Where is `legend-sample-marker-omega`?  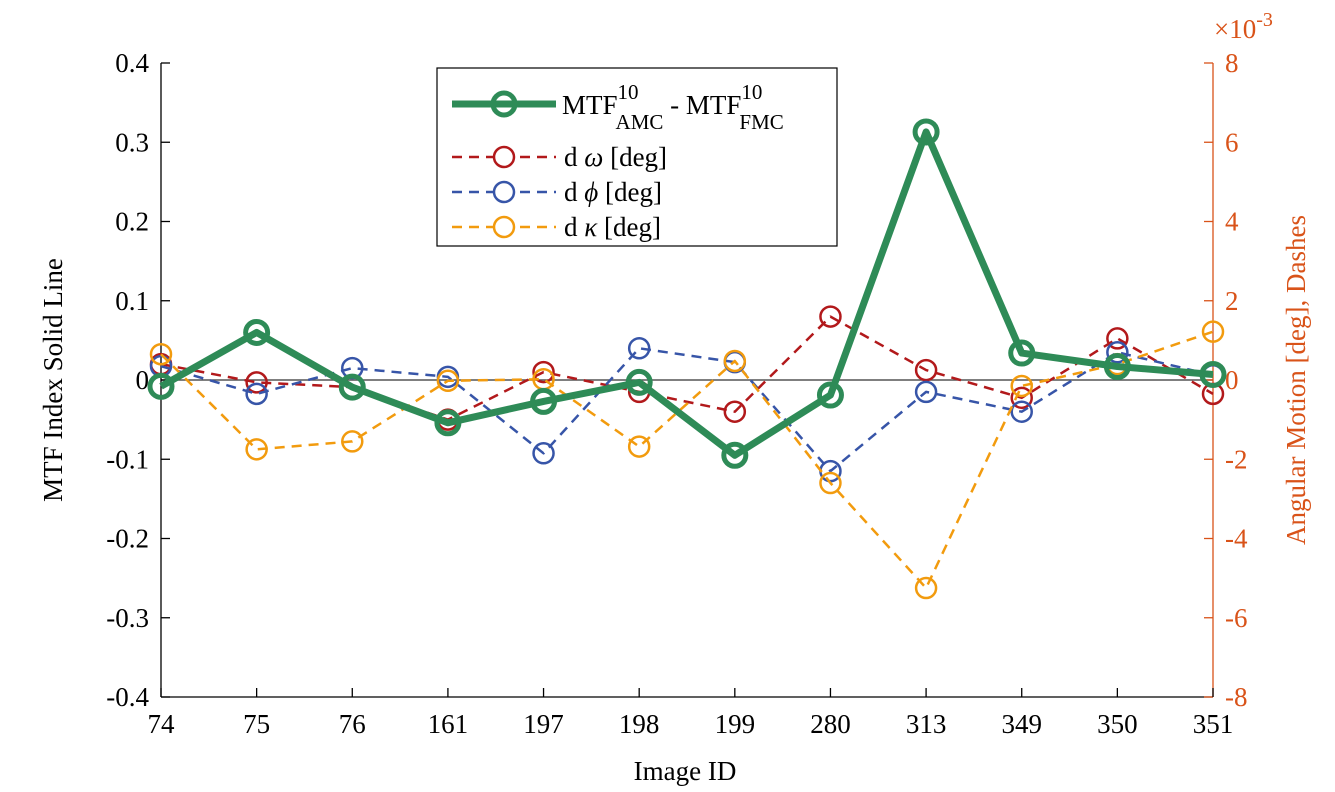 legend-sample-marker-omega is located at coordinates (504, 157).